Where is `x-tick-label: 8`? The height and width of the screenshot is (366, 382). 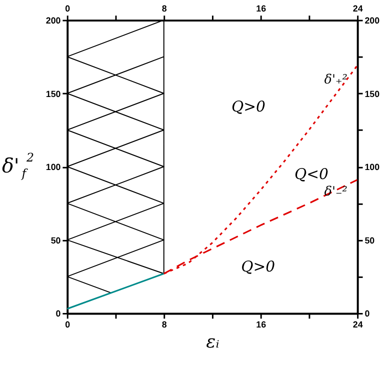 x-tick-label: 8 is located at coordinates (164, 325).